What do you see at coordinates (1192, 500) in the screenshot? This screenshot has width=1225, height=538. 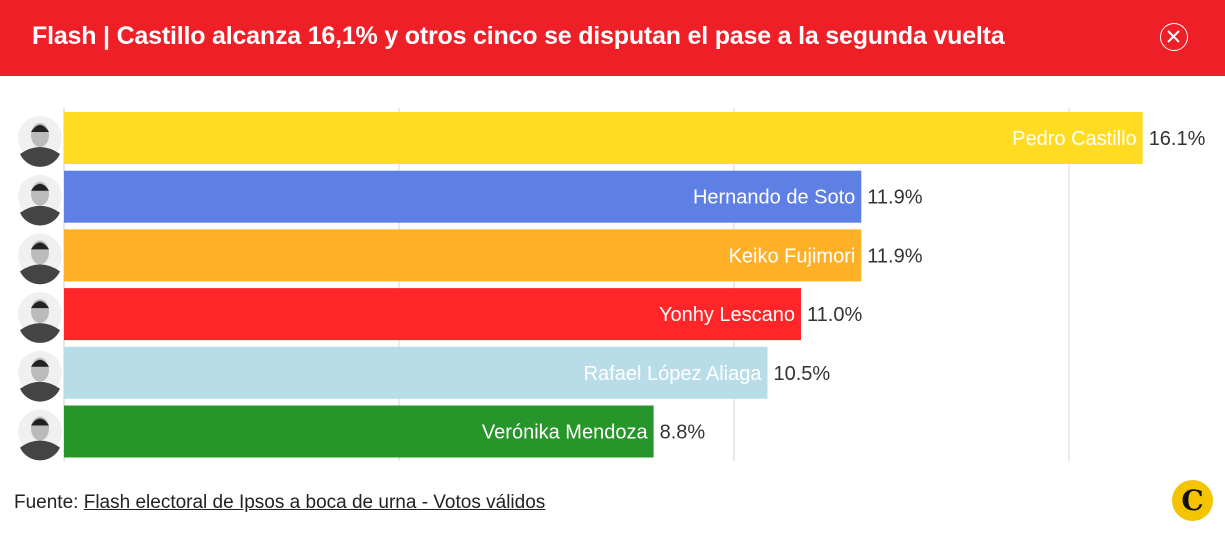 I see `el-comercio-logo: C` at bounding box center [1192, 500].